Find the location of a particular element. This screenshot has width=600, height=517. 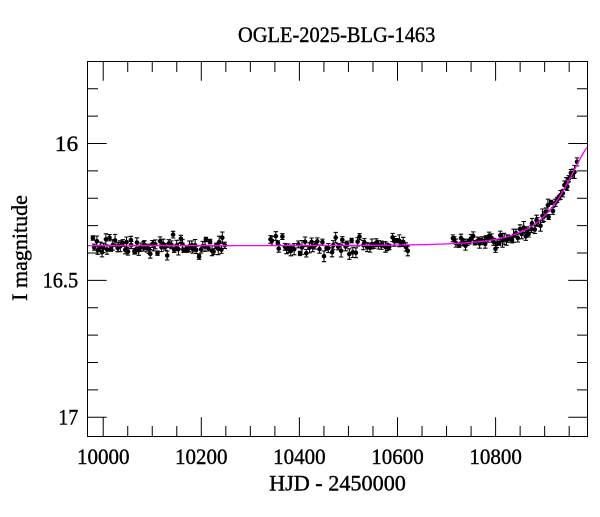

svg-text: 10000 is located at coordinates (103, 456).